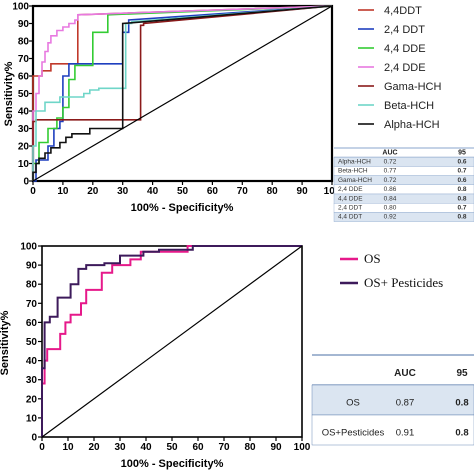  What do you see at coordinates (409, 106) in the screenshot?
I see `legend-label: Beta-HCH` at bounding box center [409, 106].